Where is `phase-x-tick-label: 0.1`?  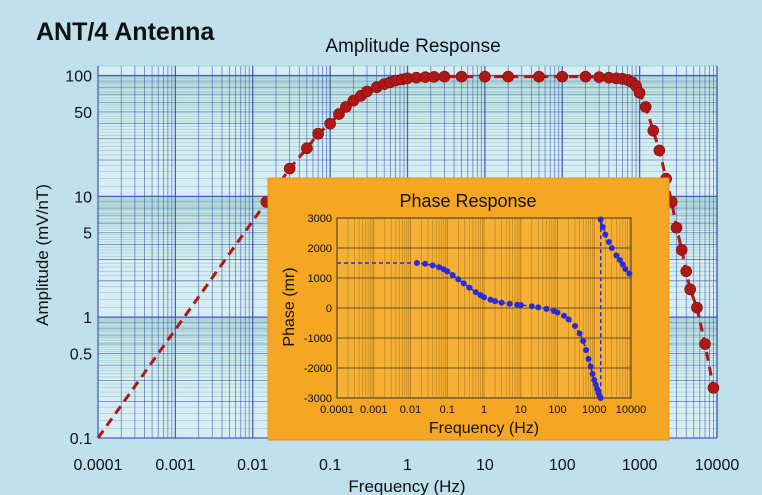 phase-x-tick-label: 0.1 is located at coordinates (447, 410).